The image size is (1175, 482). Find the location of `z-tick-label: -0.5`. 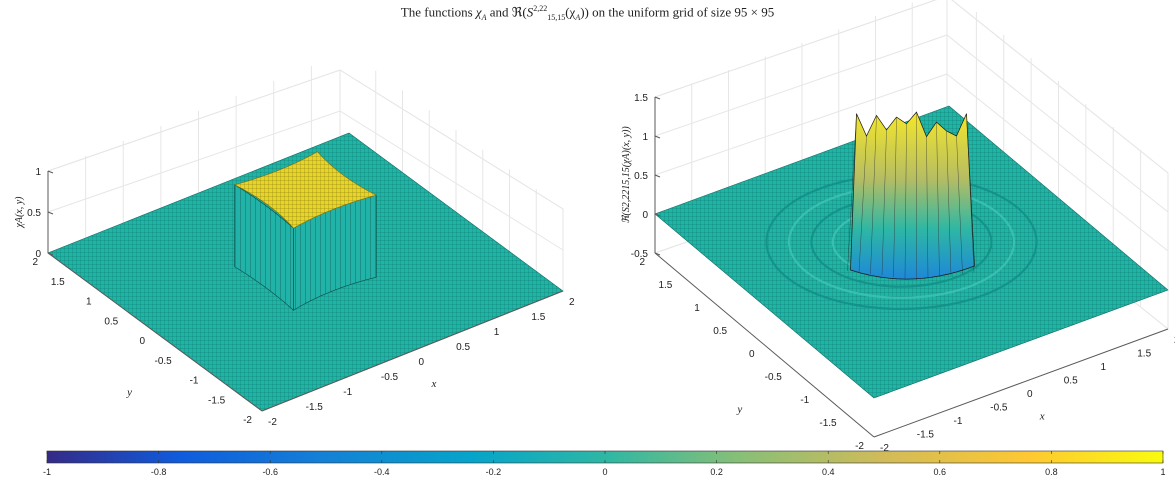

z-tick-label: -0.5 is located at coordinates (640, 254).